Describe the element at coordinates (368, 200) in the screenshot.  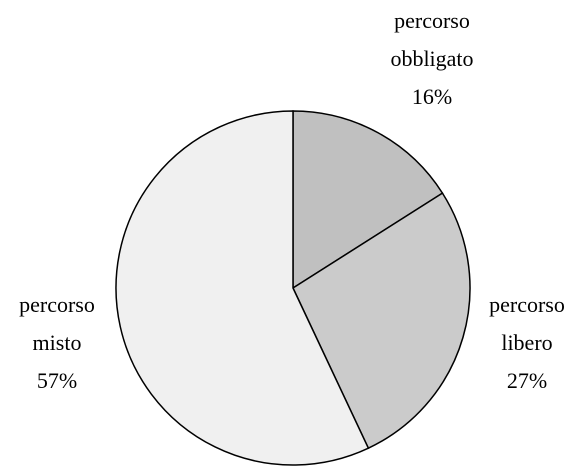
I see `pie-slice` at that location.